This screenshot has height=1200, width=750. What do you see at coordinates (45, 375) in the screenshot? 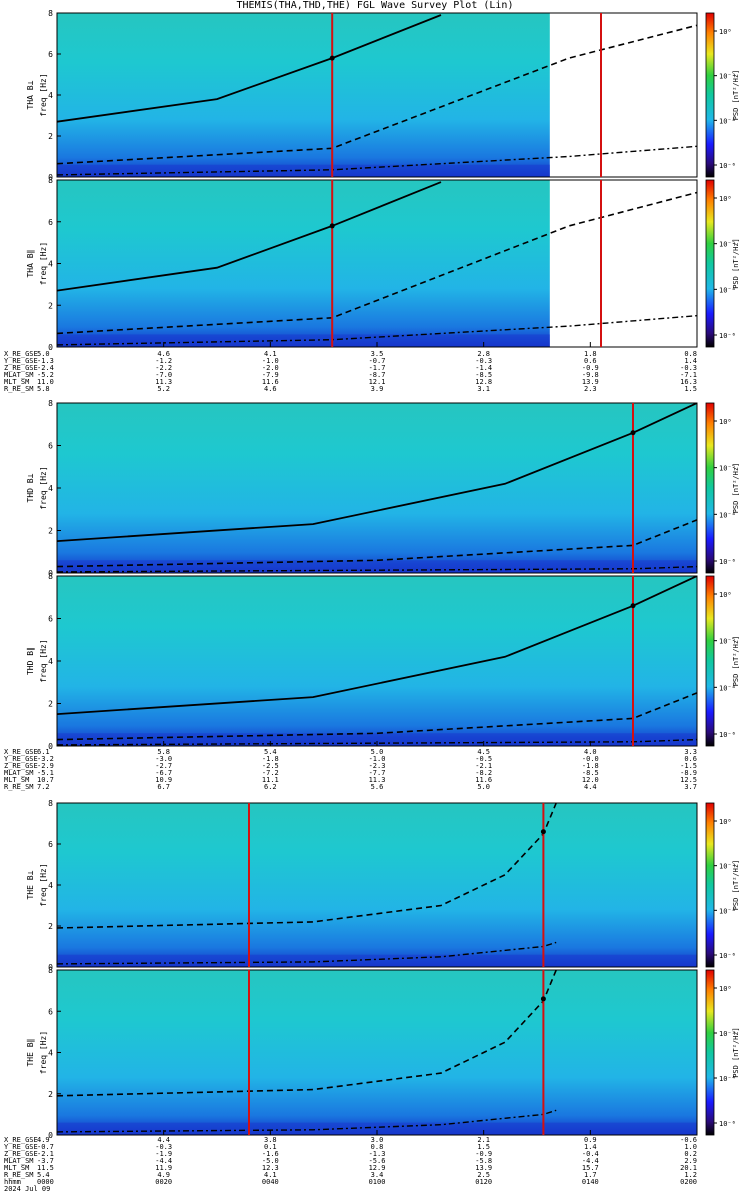
I see `ephemeris-value: -5.2` at bounding box center [45, 375].